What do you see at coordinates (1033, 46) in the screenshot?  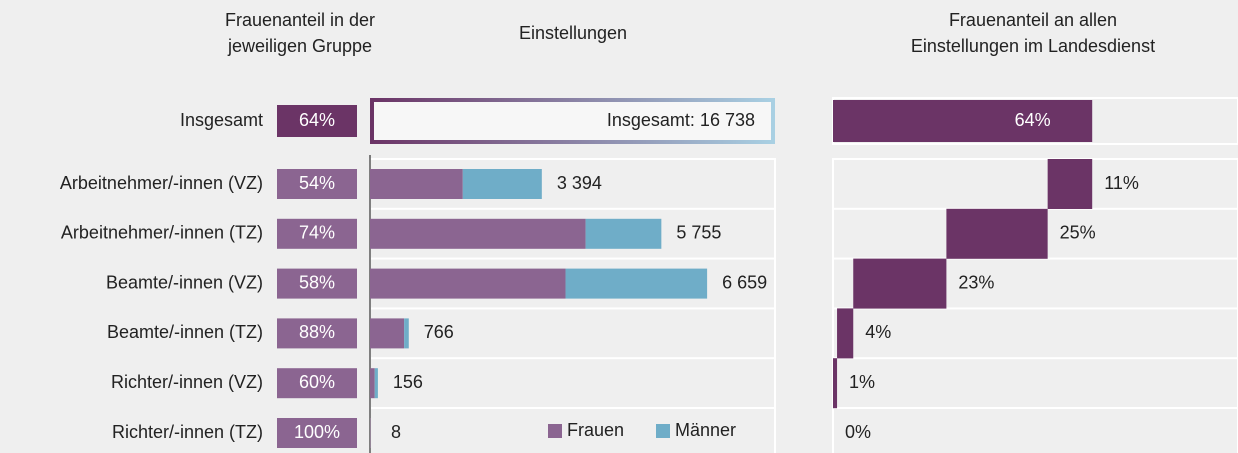 I see `column-title: Einstellungen im Landesdienst` at bounding box center [1033, 46].